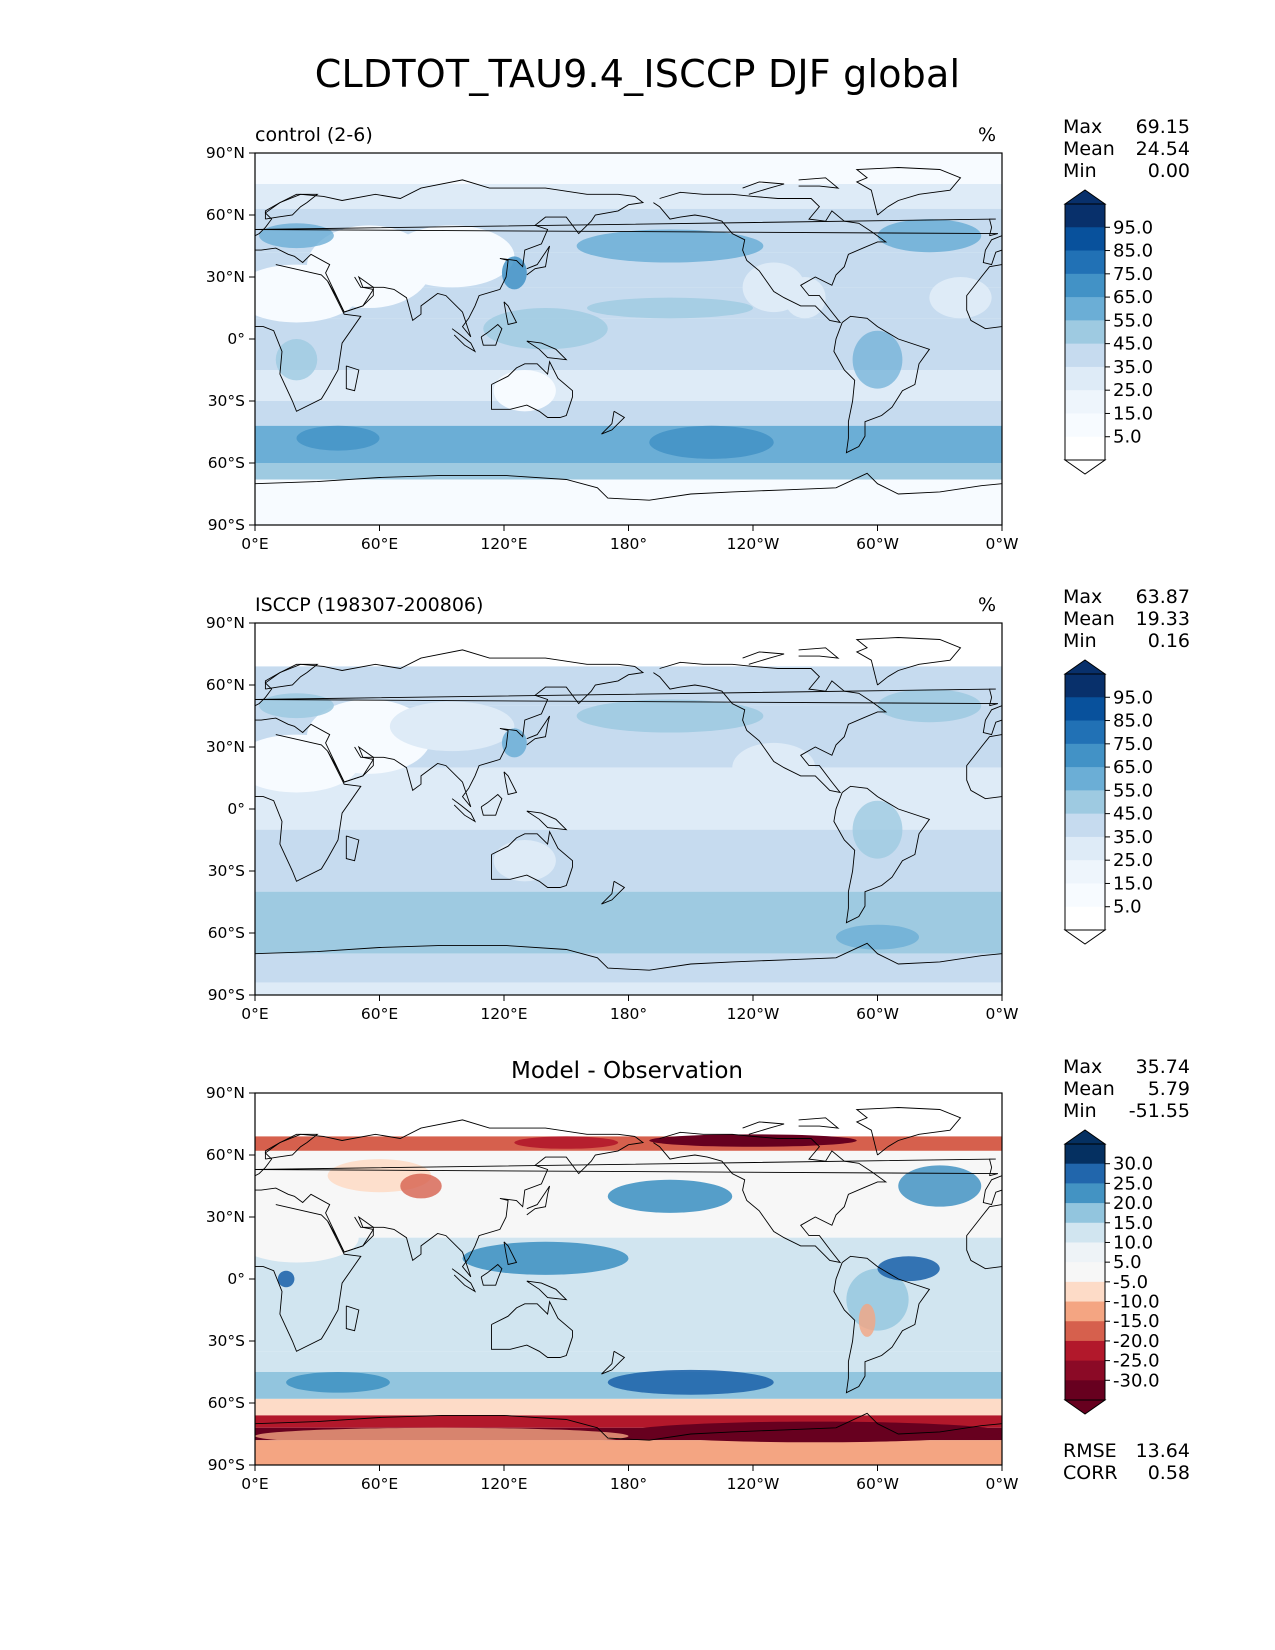 This screenshot has height=1650, width=1275. Describe the element at coordinates (1085, 1407) in the screenshot. I see `colorbar-bottom-extend` at that location.